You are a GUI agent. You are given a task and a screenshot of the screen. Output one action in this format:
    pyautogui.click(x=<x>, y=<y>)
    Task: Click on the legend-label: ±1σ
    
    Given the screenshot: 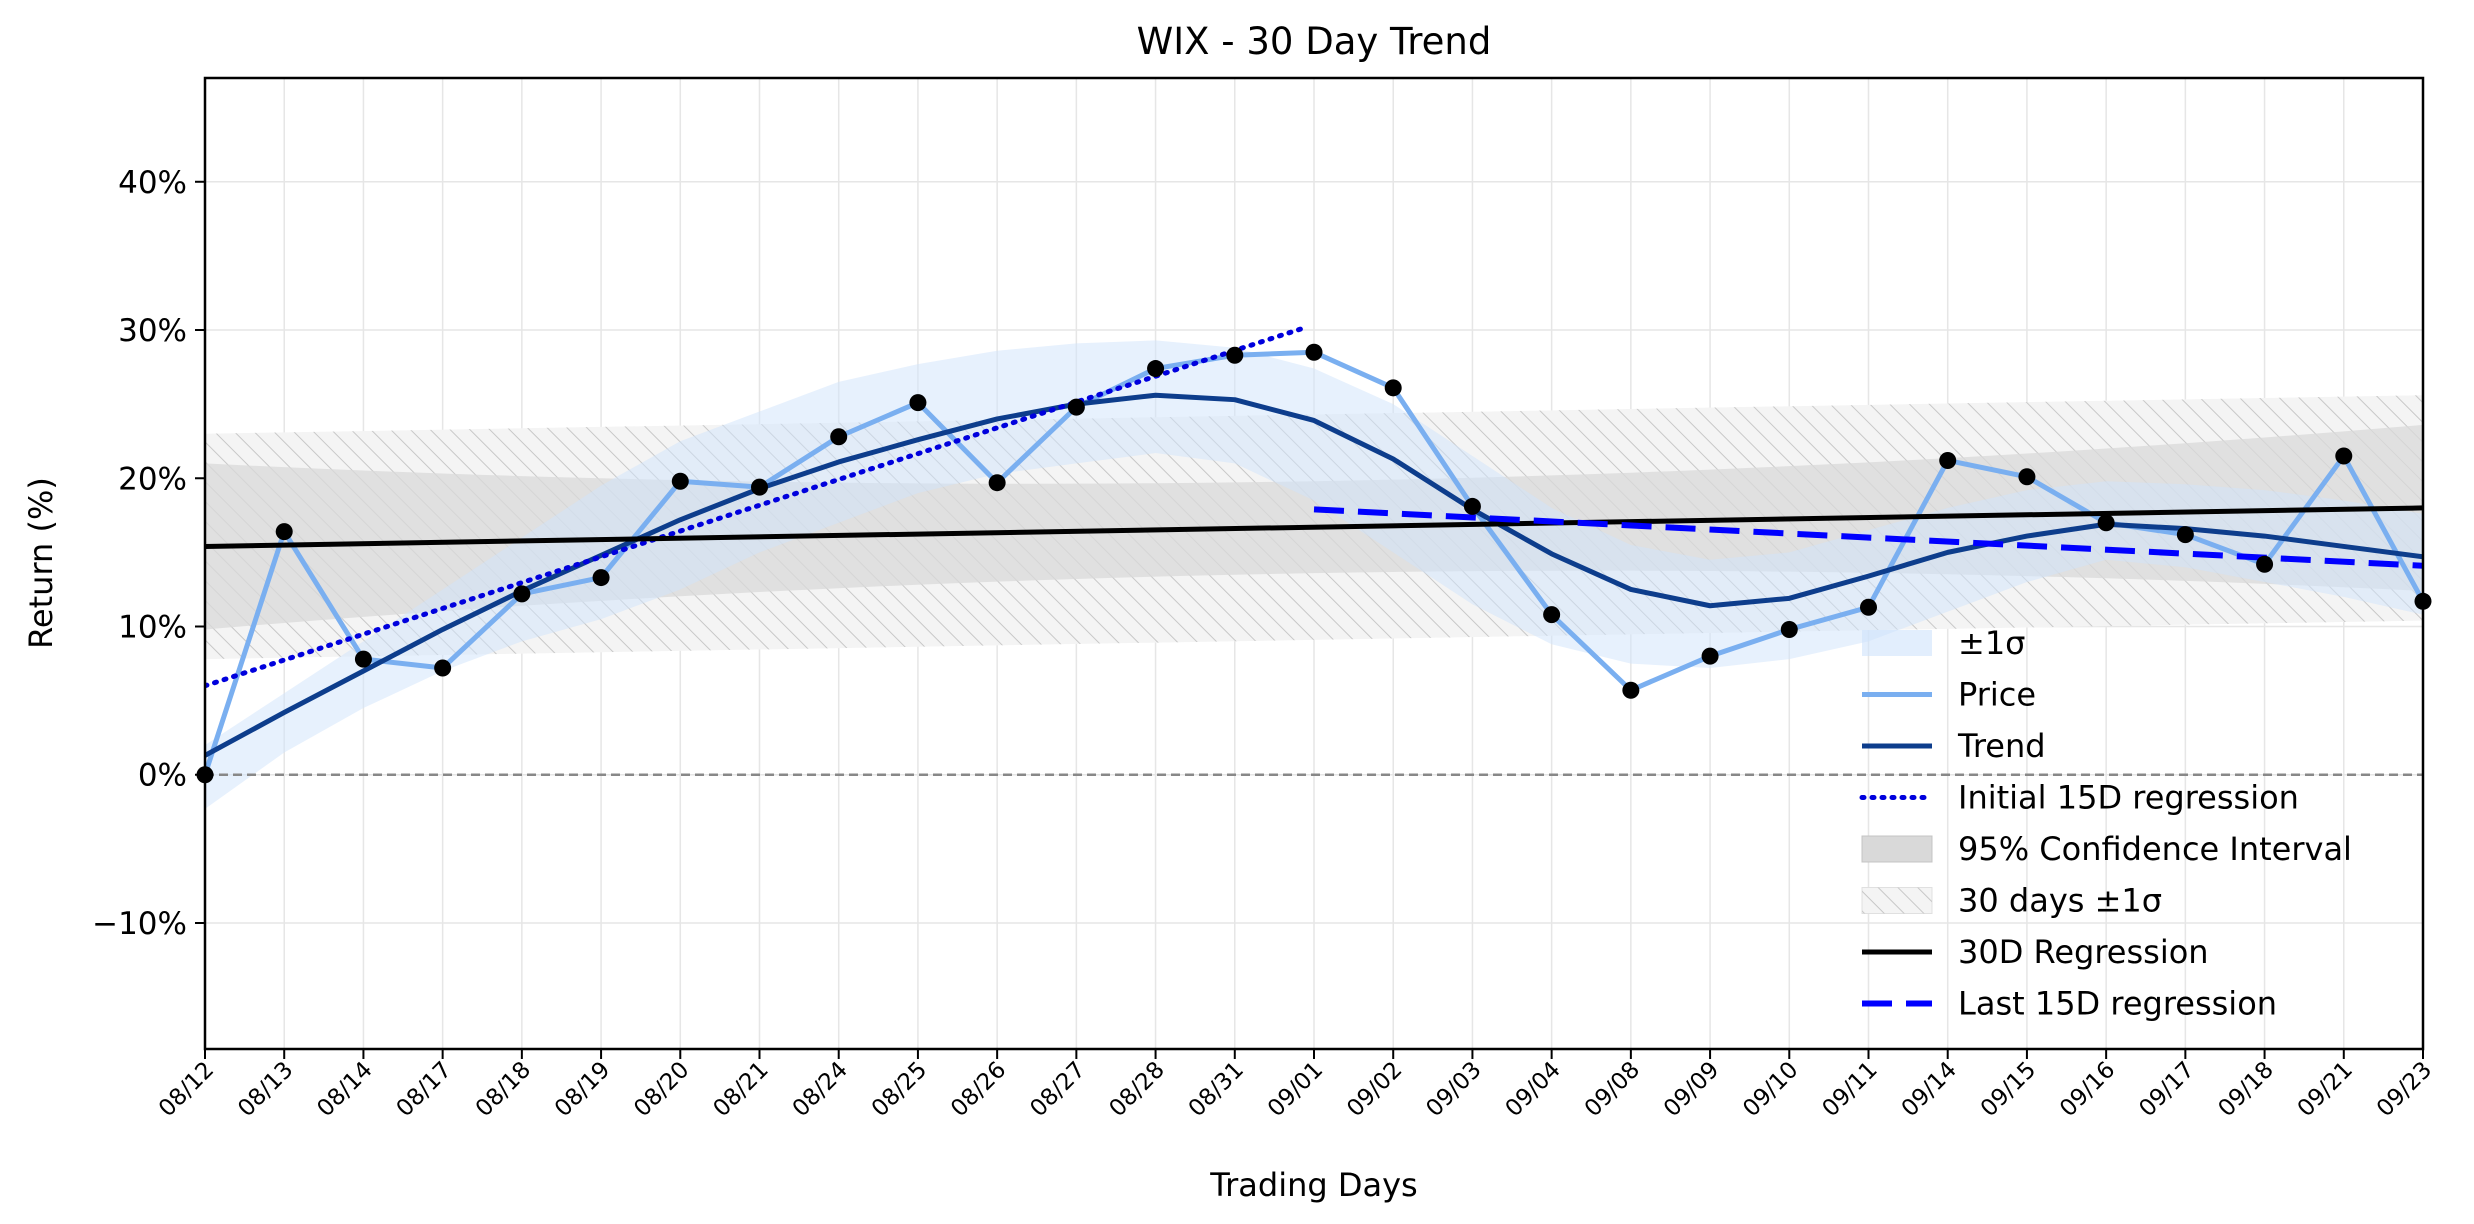 What is the action you would take?
    pyautogui.click(x=1991, y=643)
    